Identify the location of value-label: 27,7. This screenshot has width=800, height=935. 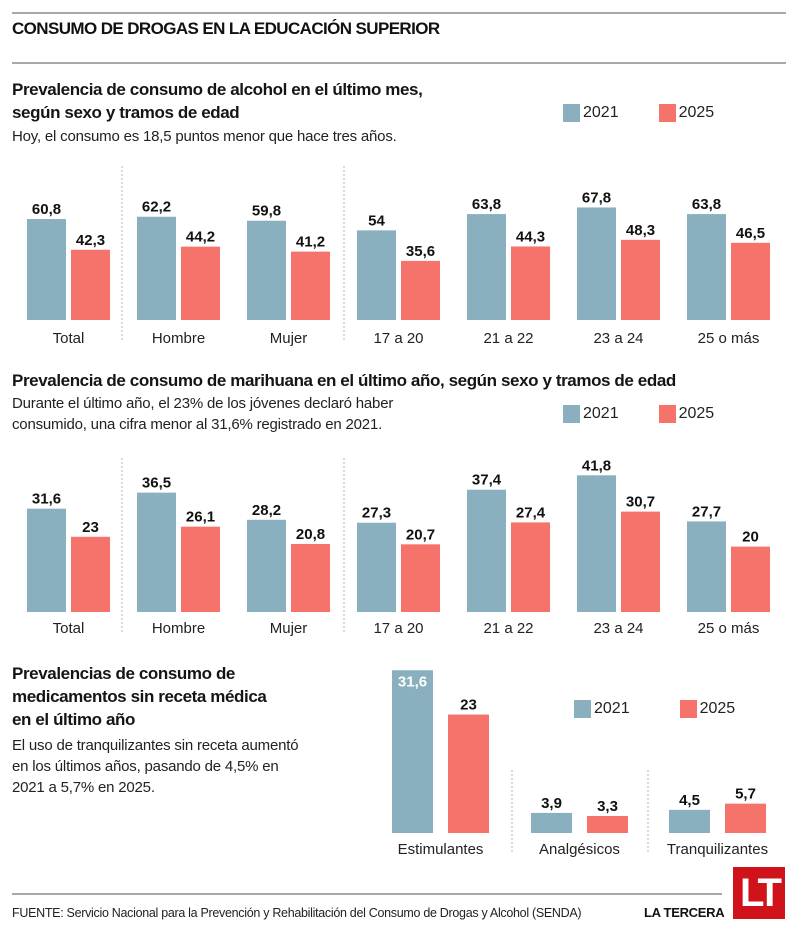
(706, 511).